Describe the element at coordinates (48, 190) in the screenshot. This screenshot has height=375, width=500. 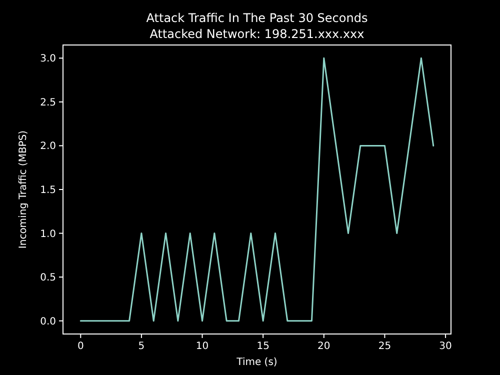
I see `y-tick-label: 1.5` at that location.